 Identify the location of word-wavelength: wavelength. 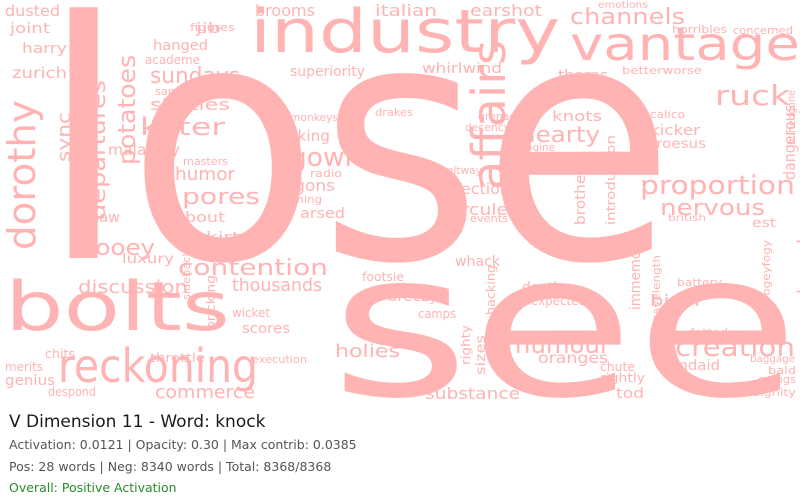
(656, 290).